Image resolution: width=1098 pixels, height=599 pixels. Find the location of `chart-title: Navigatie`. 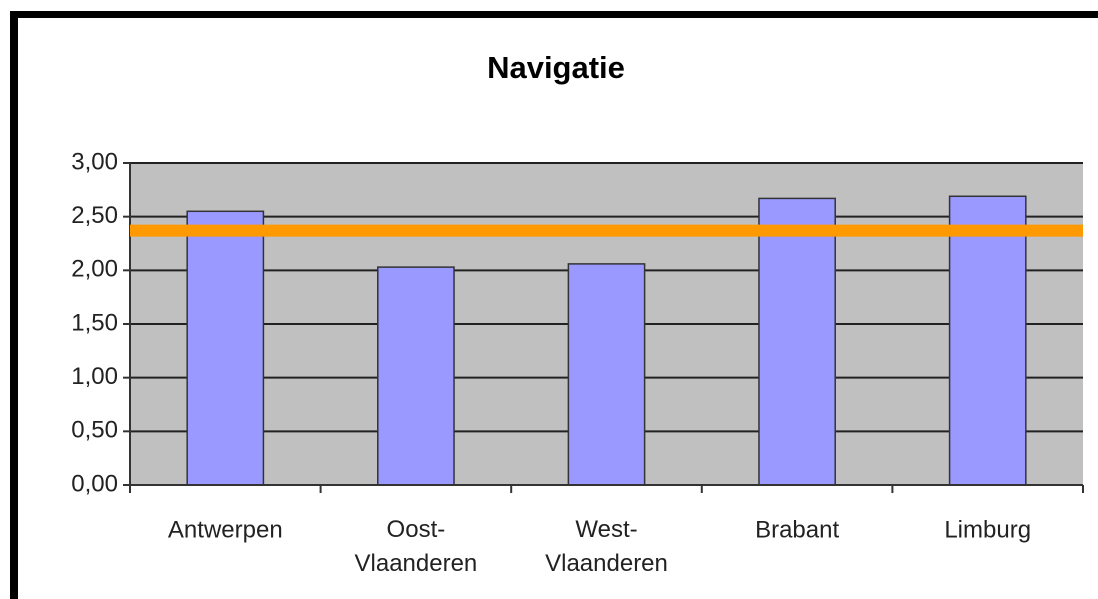

chart-title: Navigatie is located at coordinates (556, 67).